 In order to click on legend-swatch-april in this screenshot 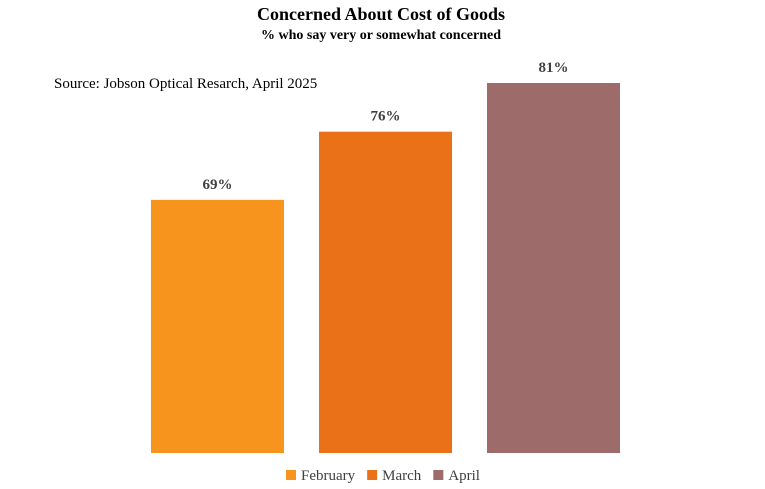, I will do `click(438, 475)`.